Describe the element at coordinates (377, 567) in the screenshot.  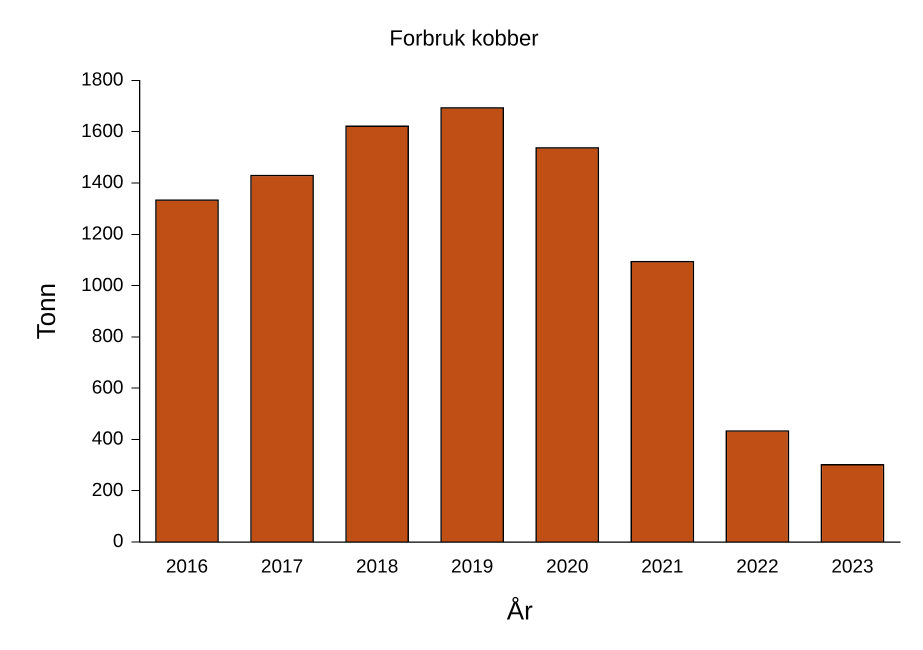
I see `x-tick-label: 2018` at that location.